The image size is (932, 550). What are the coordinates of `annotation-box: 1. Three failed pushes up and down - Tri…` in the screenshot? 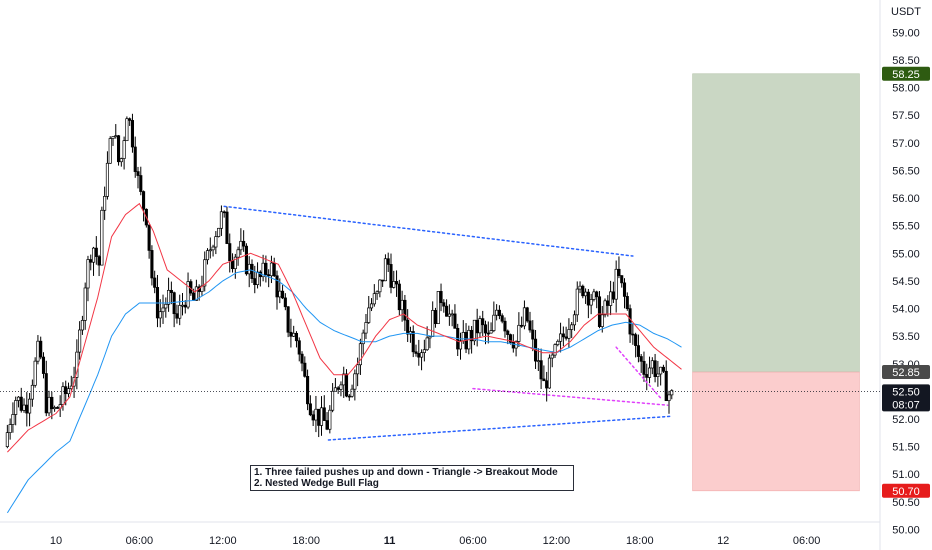 It's located at (412, 478).